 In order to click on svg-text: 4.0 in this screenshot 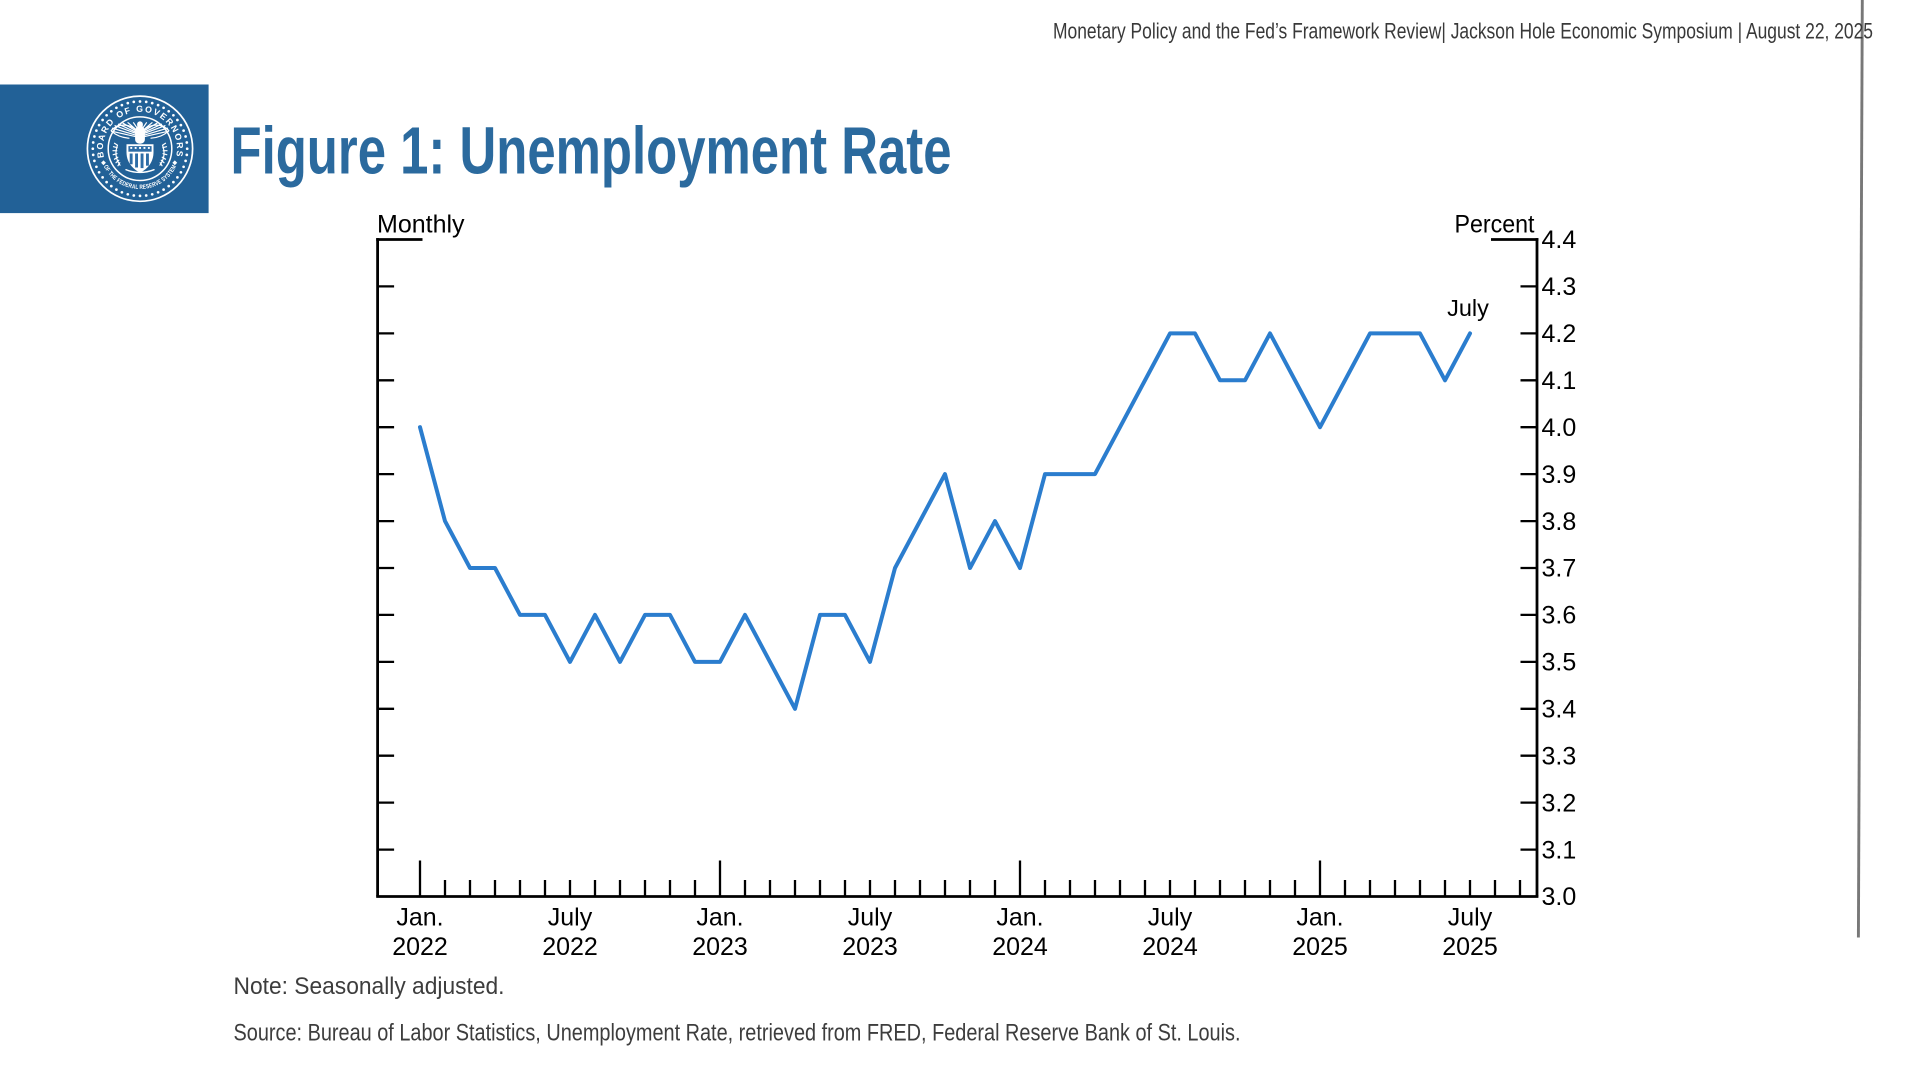, I will do `click(1559, 428)`.